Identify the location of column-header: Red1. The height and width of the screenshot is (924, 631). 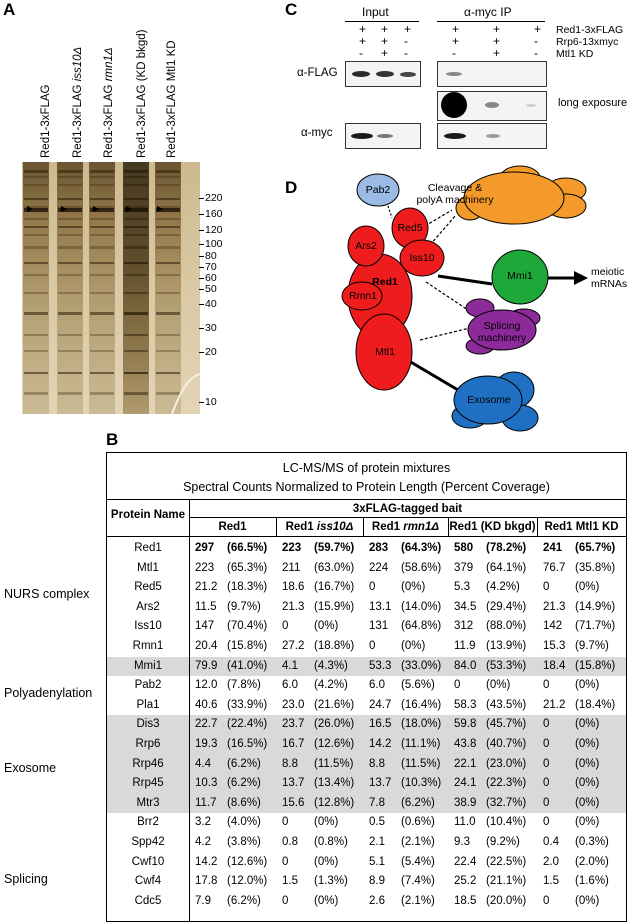
(232, 527).